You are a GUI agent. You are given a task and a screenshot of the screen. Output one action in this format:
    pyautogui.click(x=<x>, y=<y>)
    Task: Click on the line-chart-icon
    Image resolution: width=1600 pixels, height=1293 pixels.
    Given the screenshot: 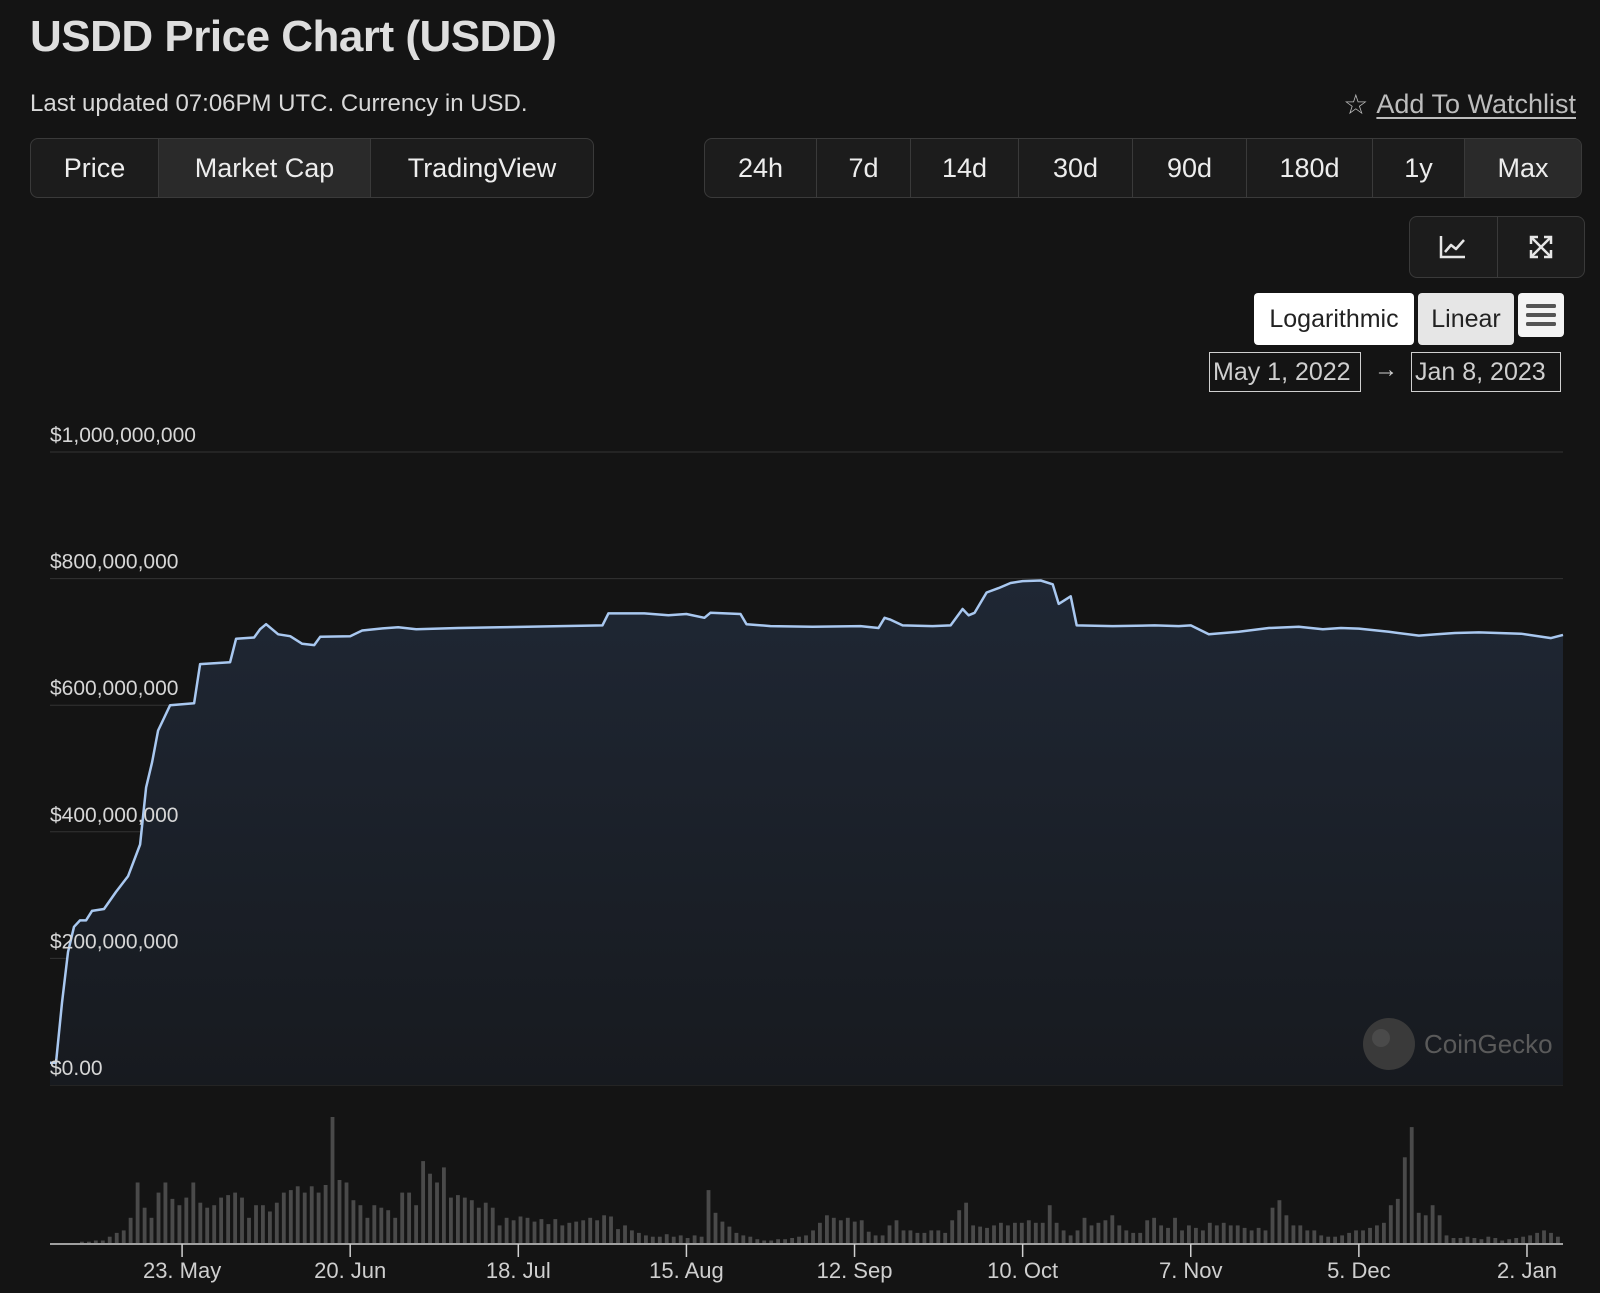 What is the action you would take?
    pyautogui.click(x=1454, y=247)
    